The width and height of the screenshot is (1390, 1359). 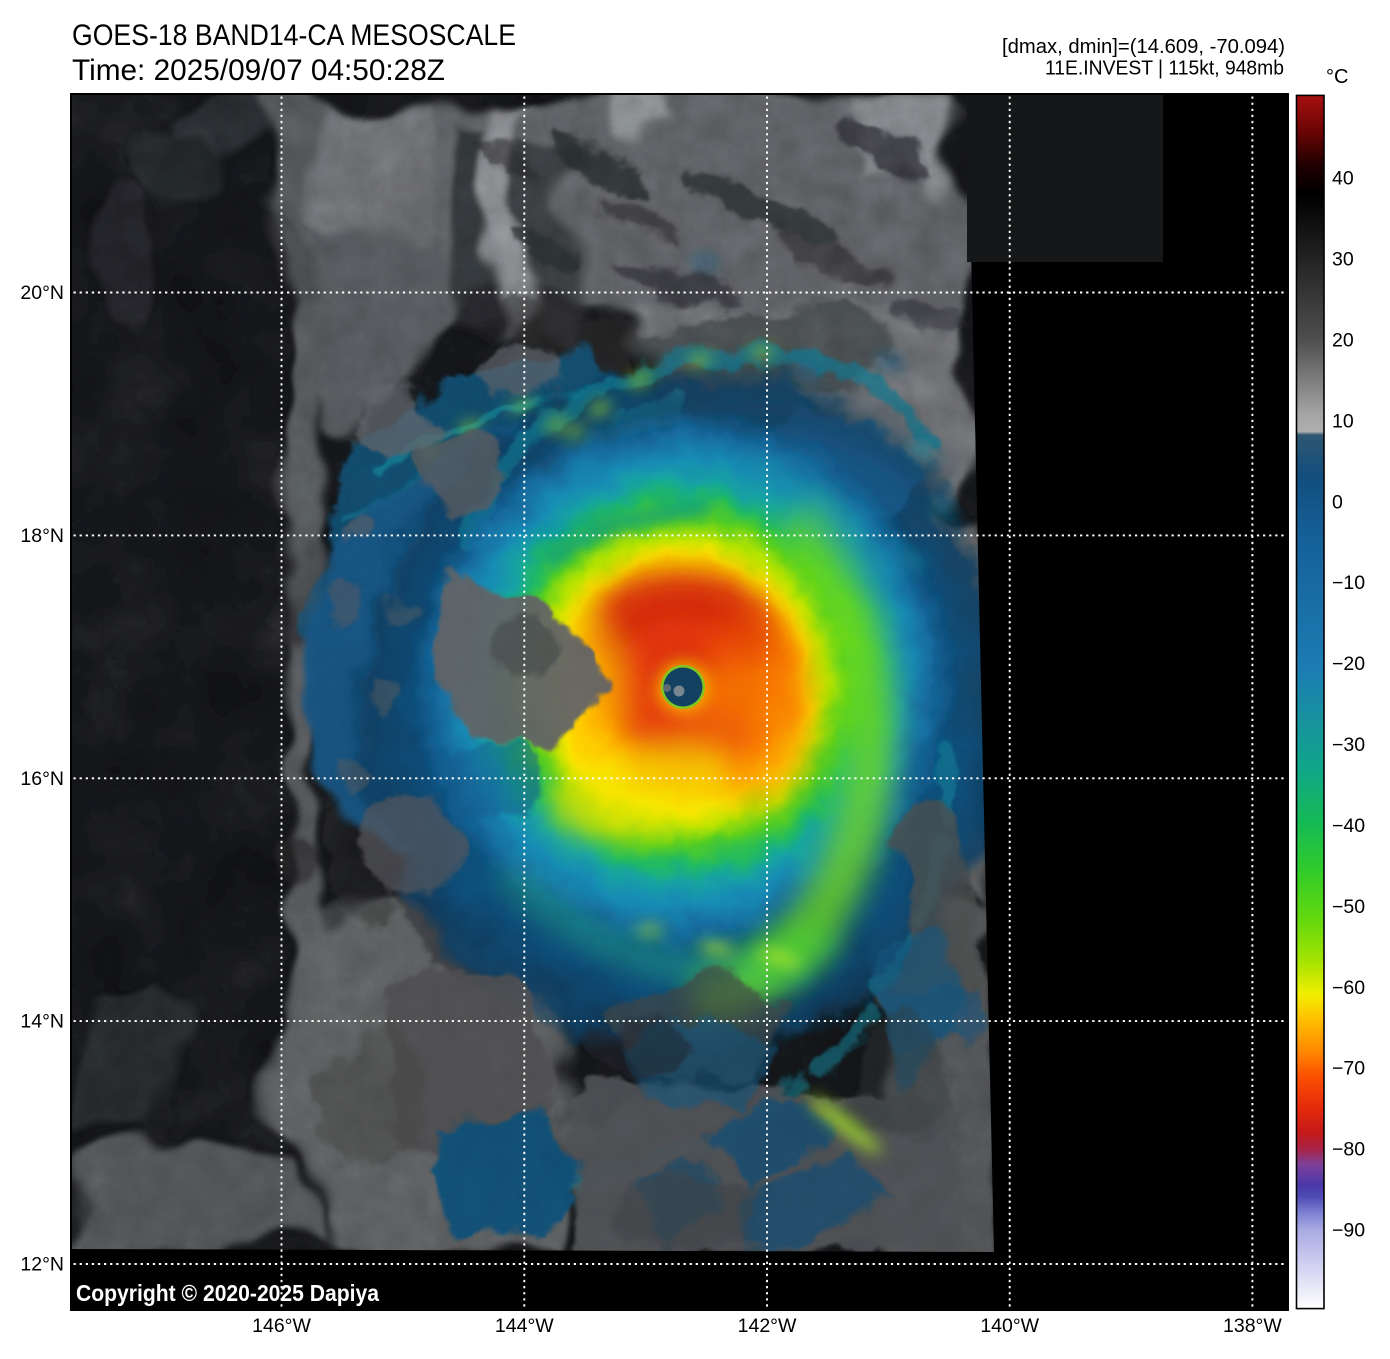 I want to click on svg-text: −80, so click(x=1348, y=1150).